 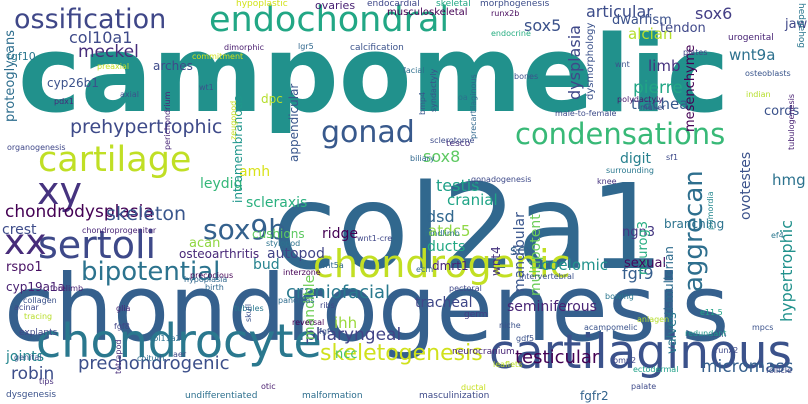 I want to click on word: chondroprogenitor, so click(x=119, y=230).